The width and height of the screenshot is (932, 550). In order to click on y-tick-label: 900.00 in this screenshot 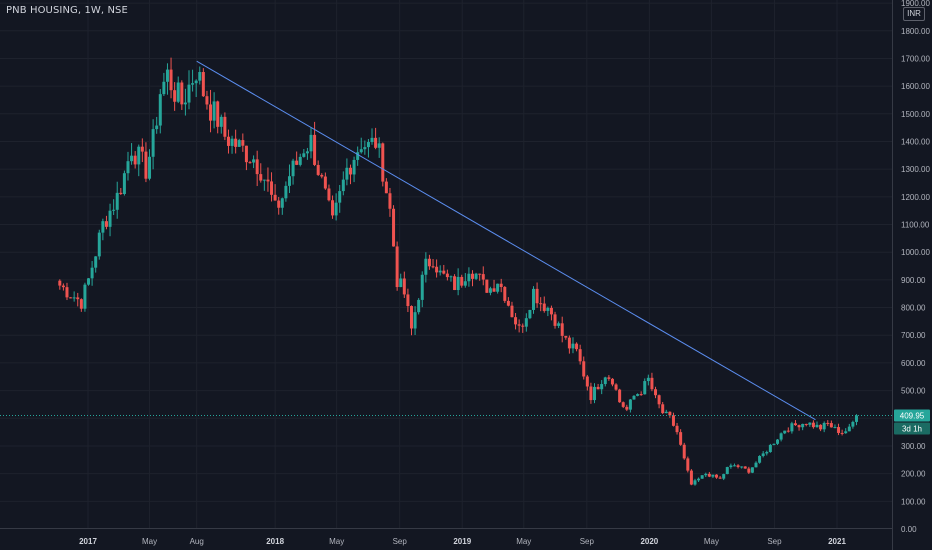, I will do `click(913, 280)`.